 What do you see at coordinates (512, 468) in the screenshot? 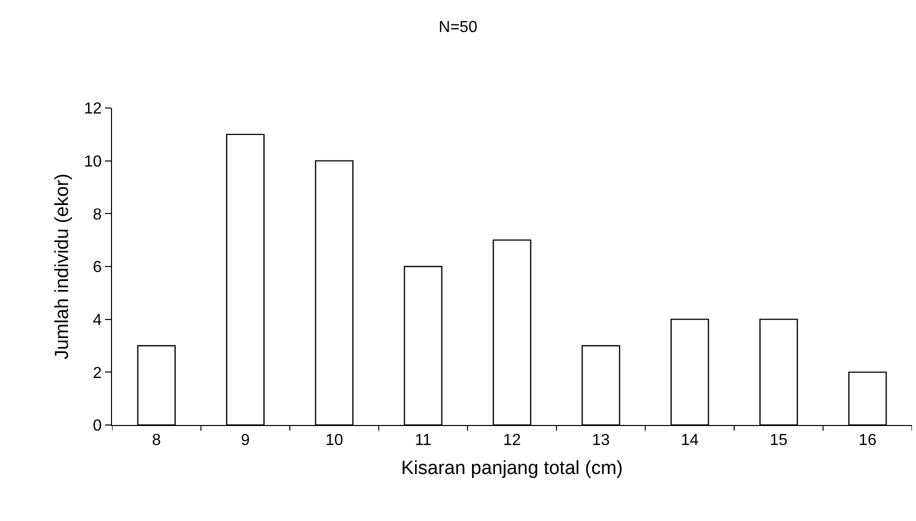
I see `x-axis-title: Kisaran panjang total (cm)` at bounding box center [512, 468].